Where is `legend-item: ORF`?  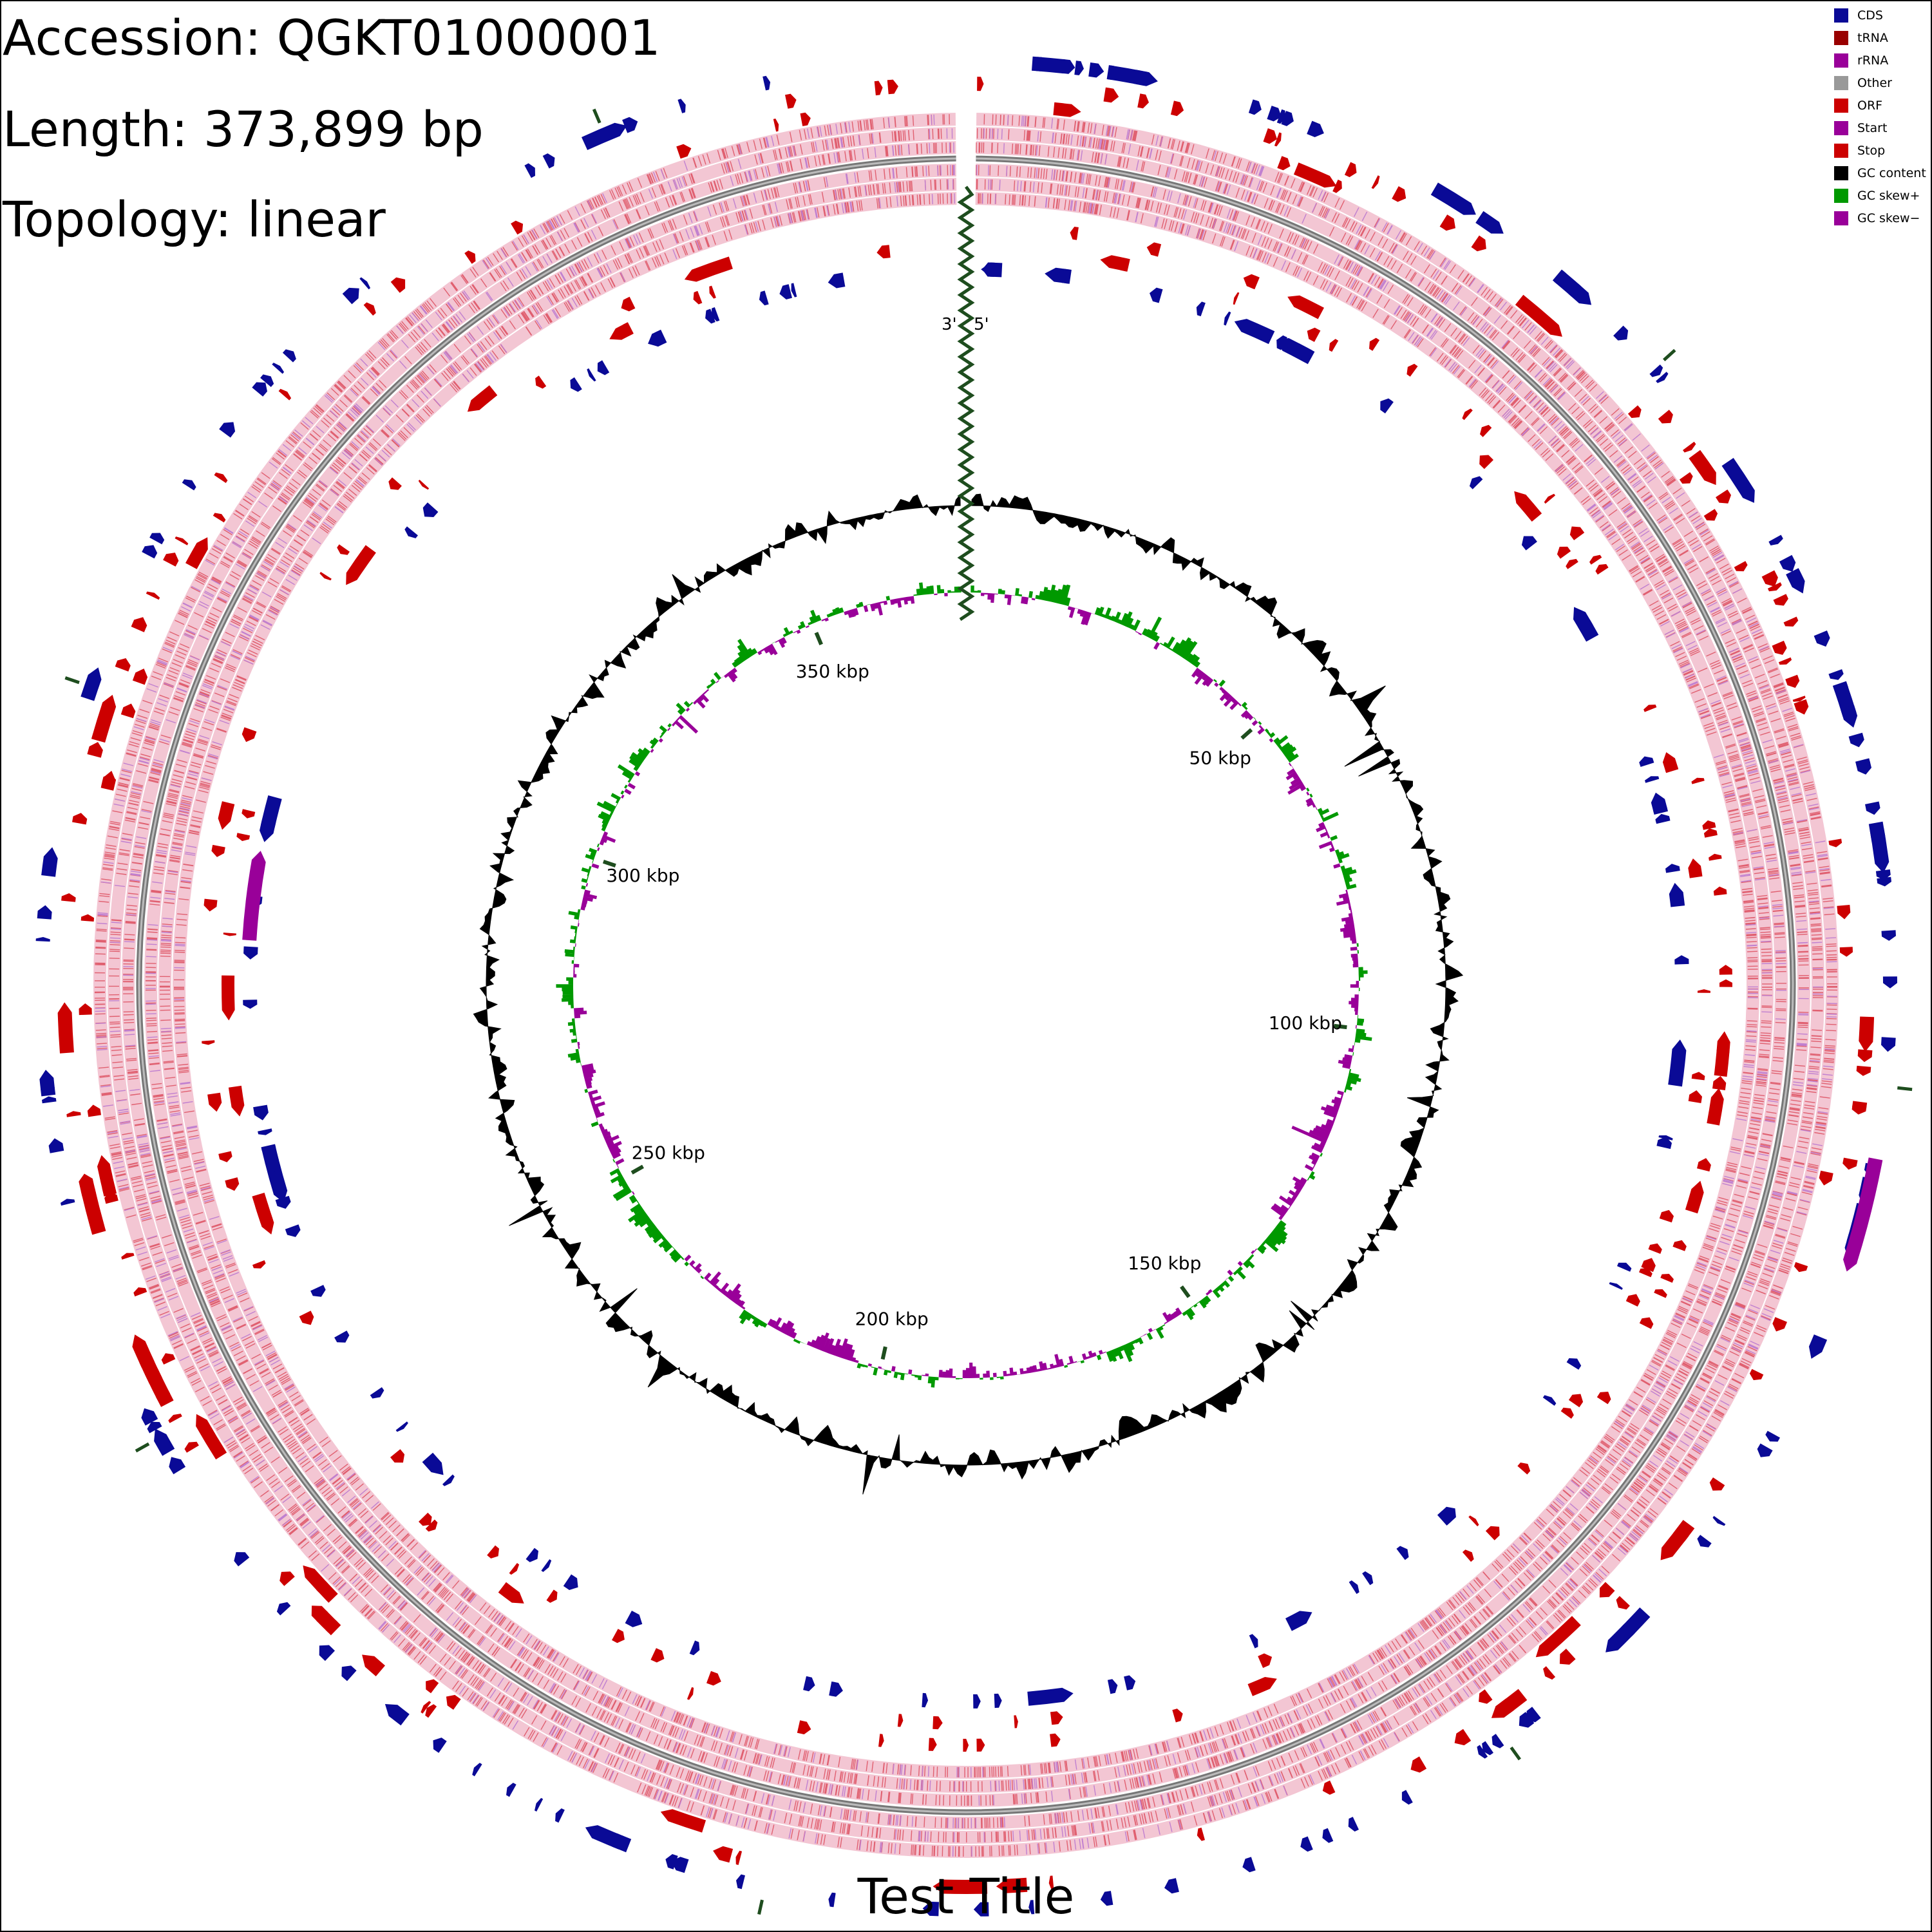
legend-item: ORF is located at coordinates (1880, 105).